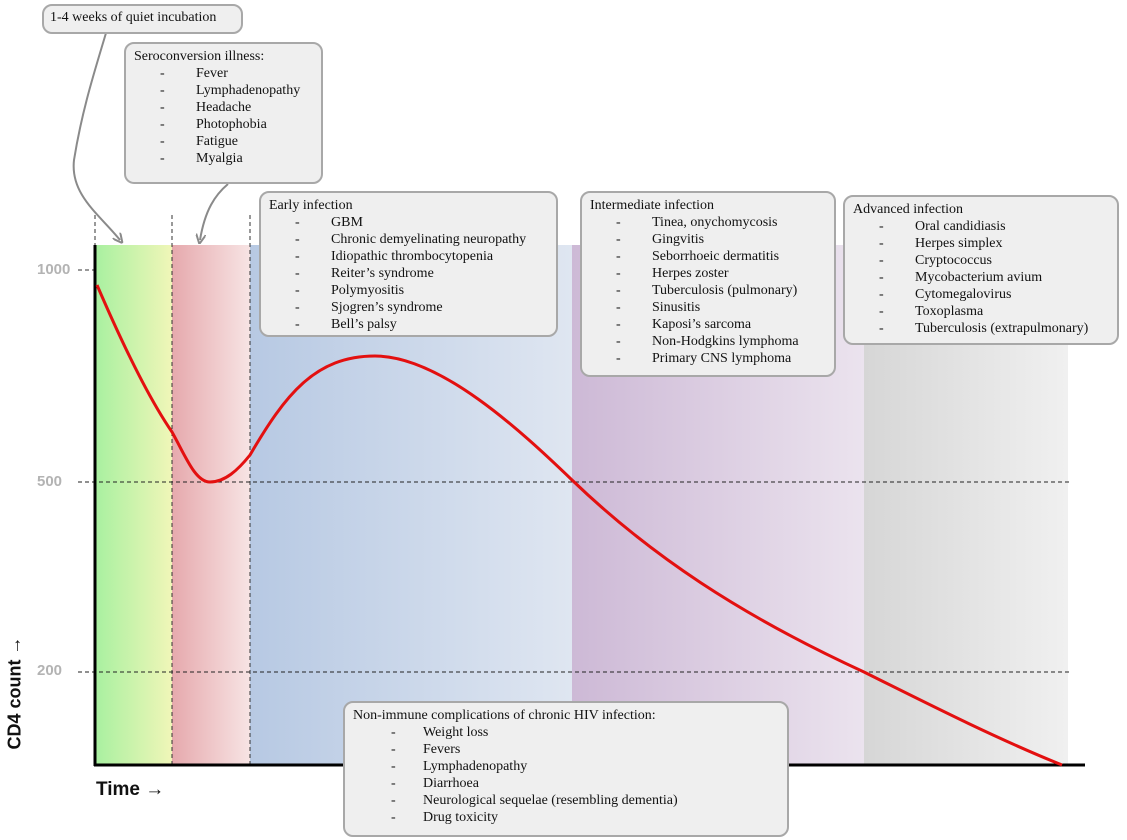 This screenshot has height=840, width=1127. Describe the element at coordinates (716, 256) in the screenshot. I see `list-item-label: Seborrhoeic dermatitis` at that location.